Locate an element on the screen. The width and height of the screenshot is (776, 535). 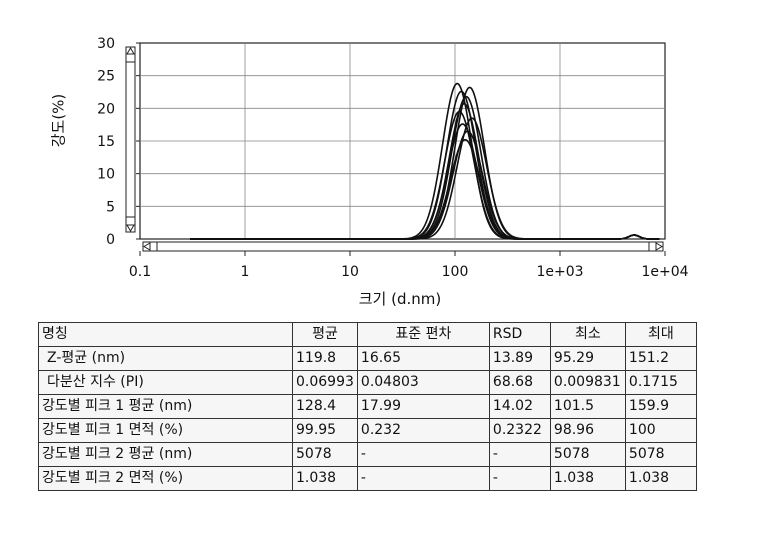
cell-rsd: 13.89 is located at coordinates (519, 359).